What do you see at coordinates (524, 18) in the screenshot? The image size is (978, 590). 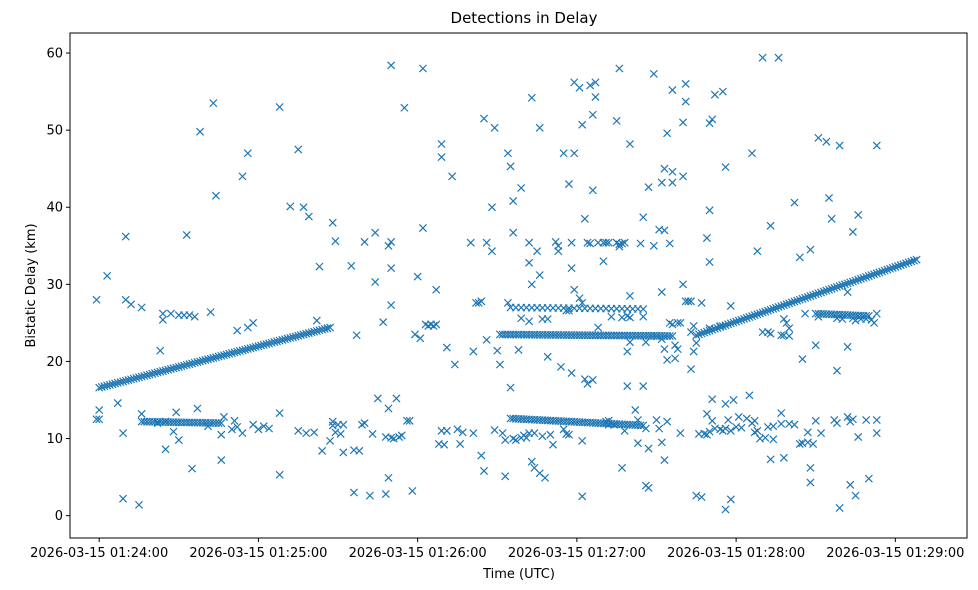 I see `chart-title: Detections in Delay` at bounding box center [524, 18].